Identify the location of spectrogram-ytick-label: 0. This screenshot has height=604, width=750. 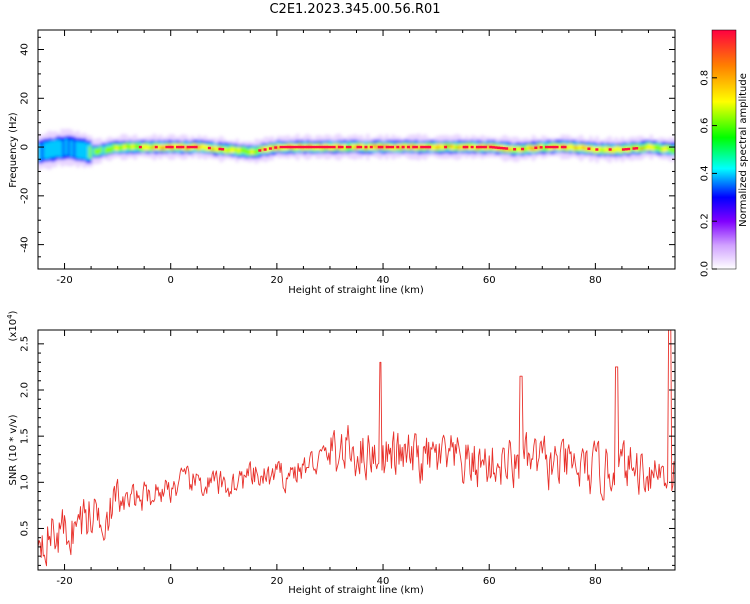
(25, 147).